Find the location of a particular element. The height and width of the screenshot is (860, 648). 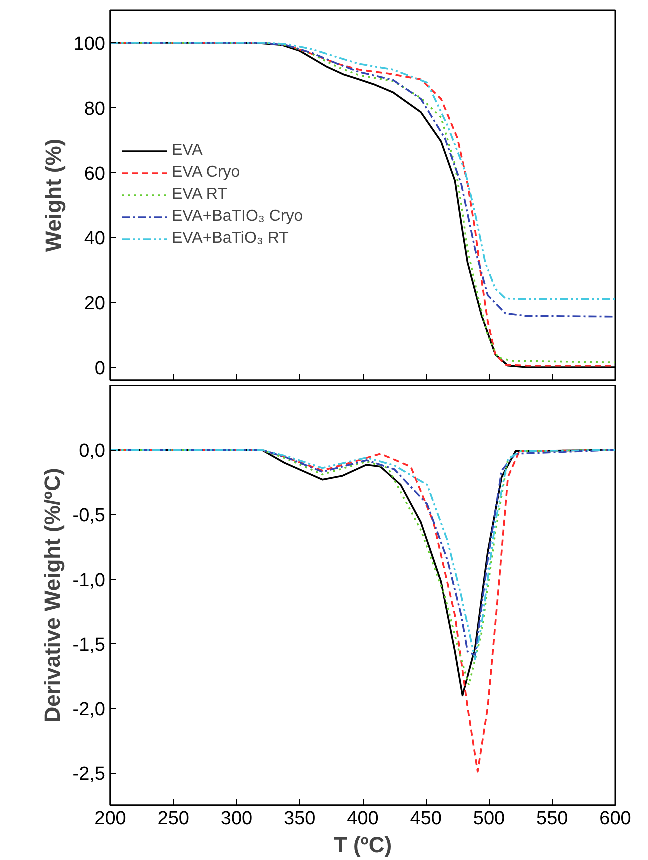

y-tick-label: 0,0 is located at coordinates (92, 451).